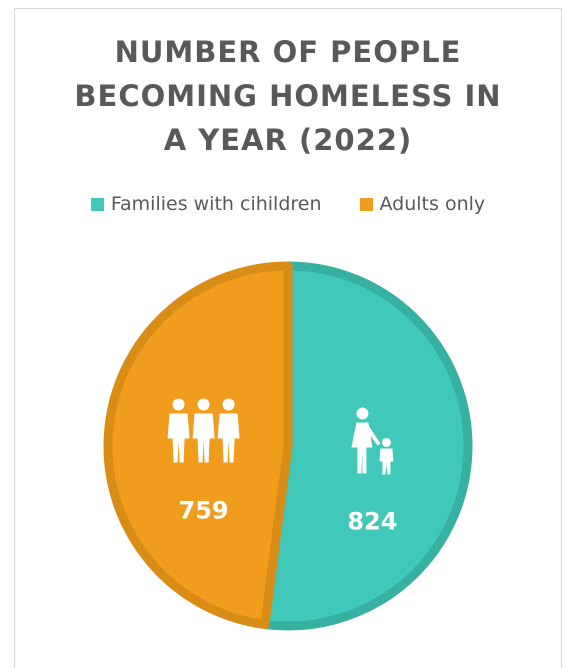  What do you see at coordinates (216, 204) in the screenshot?
I see `legend-label-families: Families with cihildren` at bounding box center [216, 204].